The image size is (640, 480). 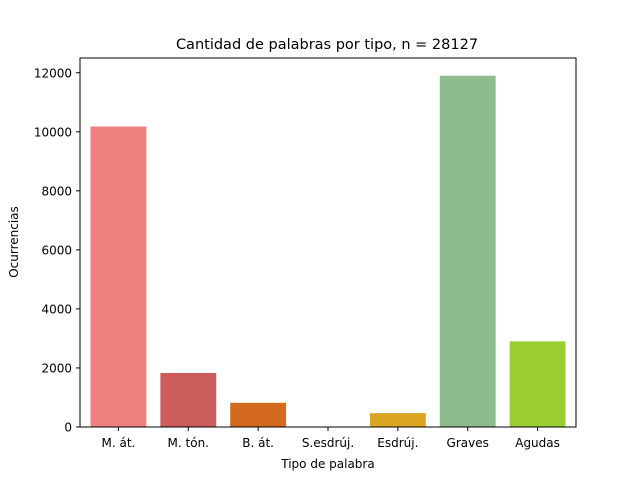 What do you see at coordinates (397, 443) in the screenshot?
I see `x-tick-label: Esdrúj.` at bounding box center [397, 443].